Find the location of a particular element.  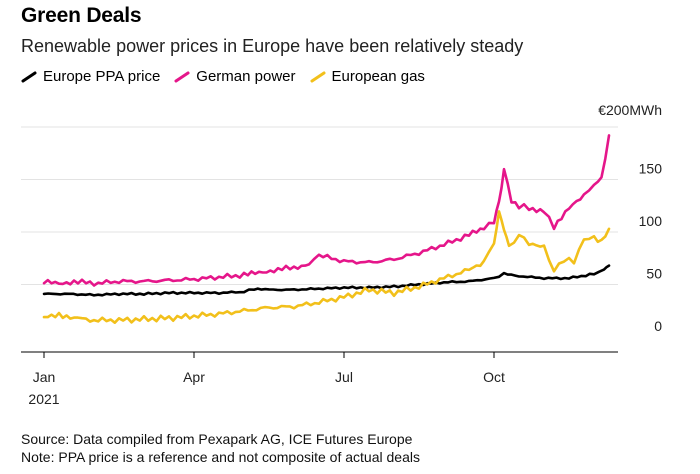

y-tick-label-50: 50 is located at coordinates (654, 274).